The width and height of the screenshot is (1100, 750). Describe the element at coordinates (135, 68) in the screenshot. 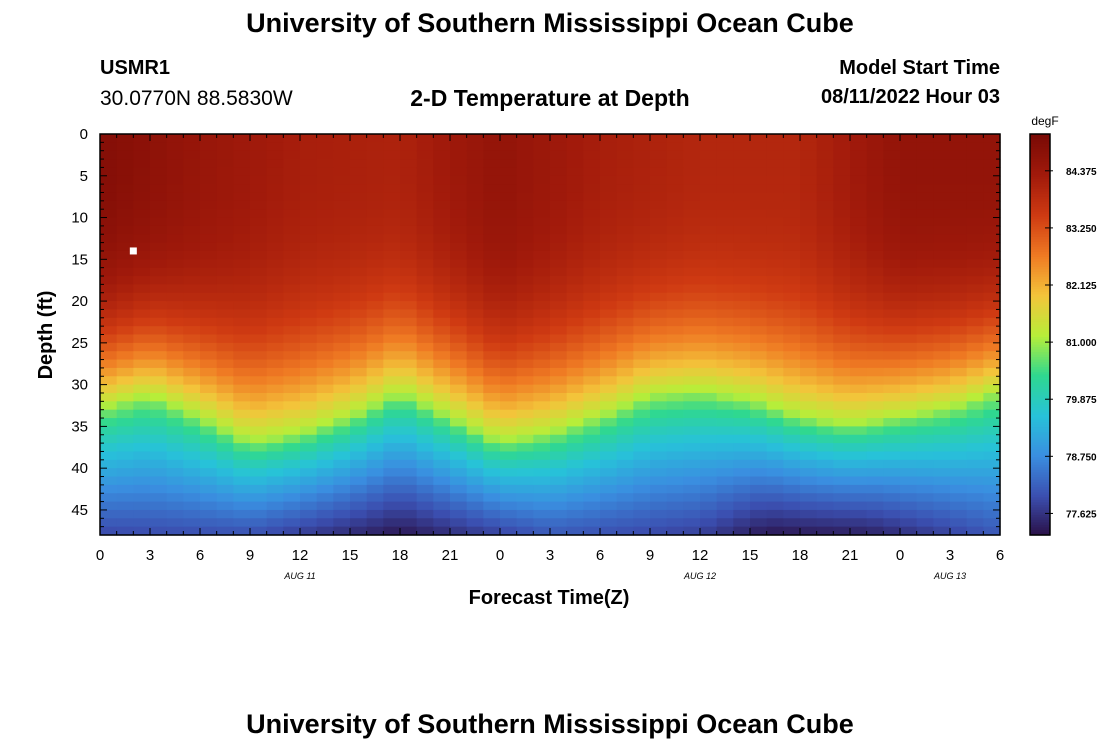

I see `station-id: USMR1` at that location.